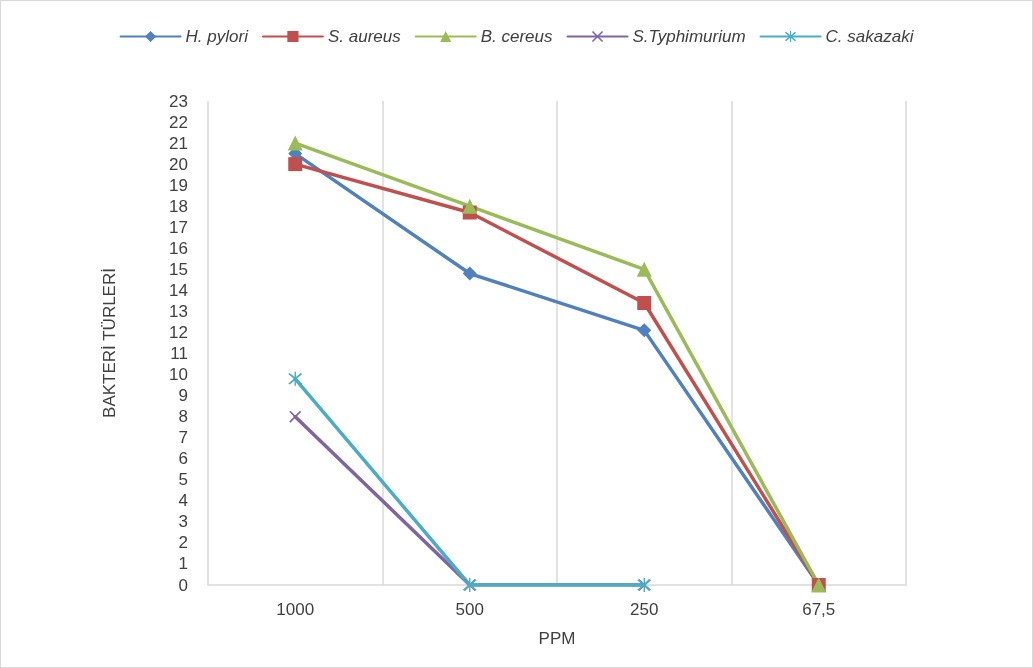 The width and height of the screenshot is (1033, 668). What do you see at coordinates (109, 343) in the screenshot?
I see `y-axis-title: BAKTERİ TÜRLERİ` at bounding box center [109, 343].